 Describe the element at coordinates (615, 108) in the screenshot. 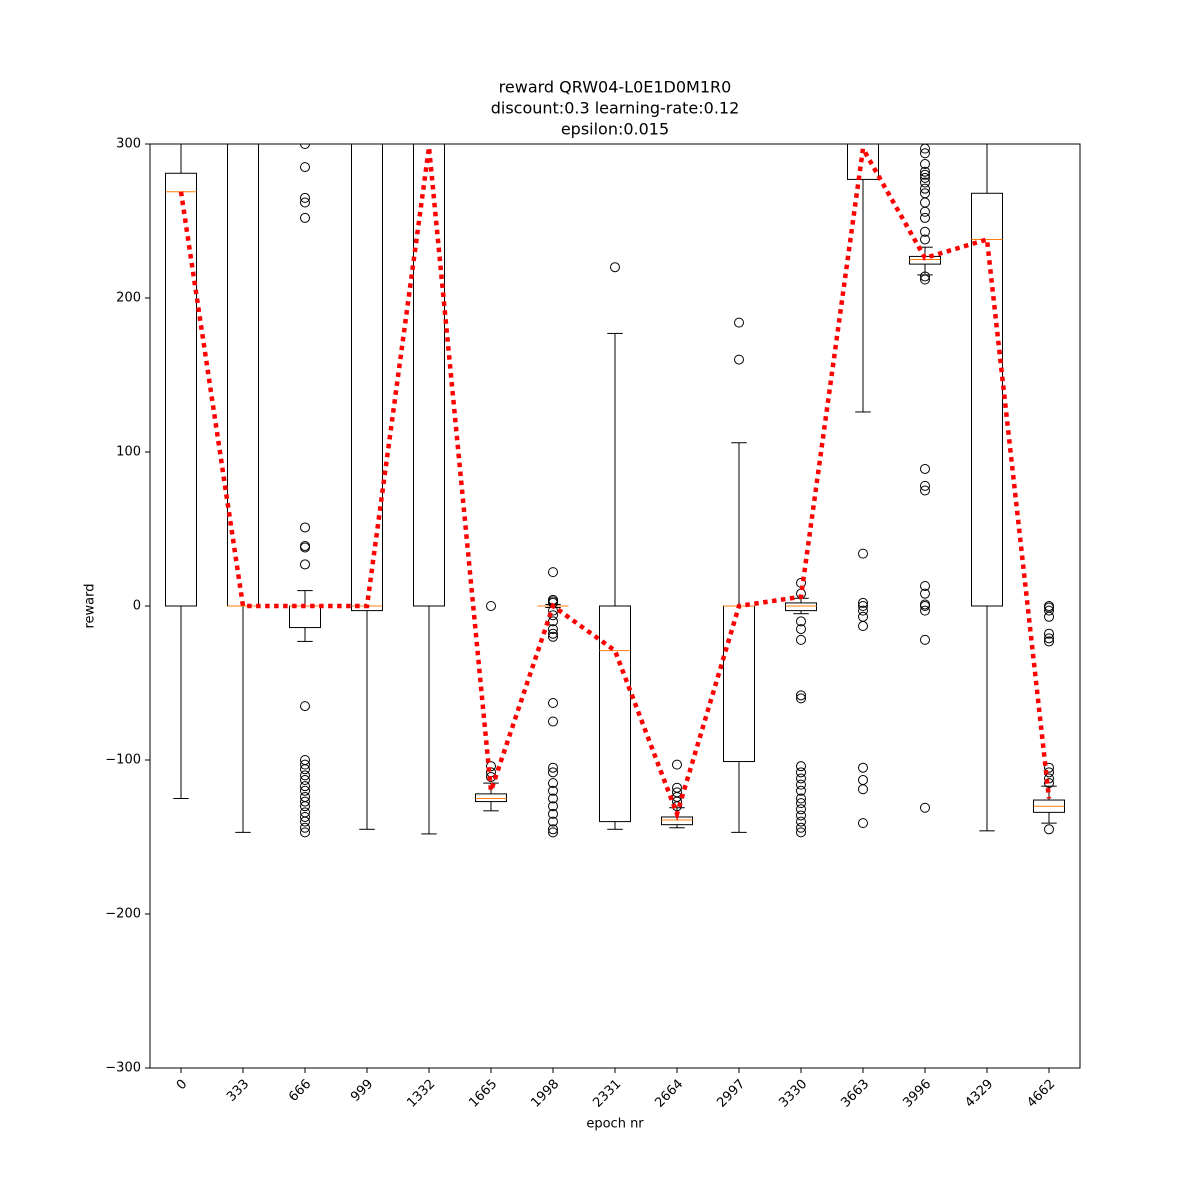

I see `chart-title: discount:0.3 learning-rate:0.12` at that location.